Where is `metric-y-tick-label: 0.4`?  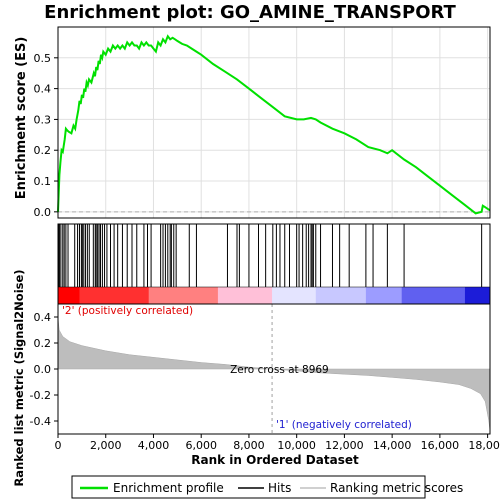
metric-y-tick-label: 0.4 is located at coordinates (43, 317).